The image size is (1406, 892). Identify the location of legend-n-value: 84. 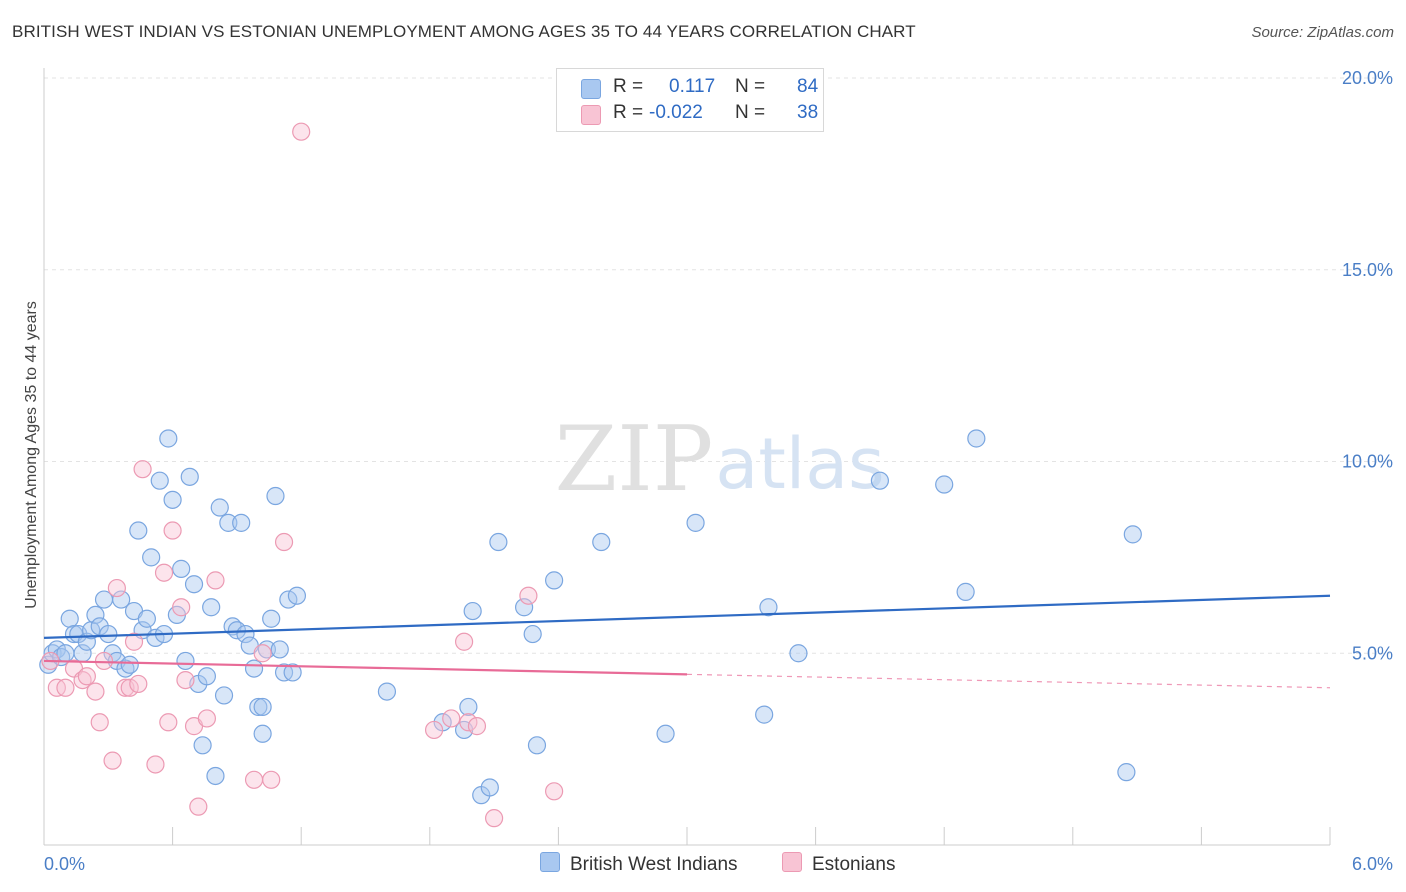
(808, 86).